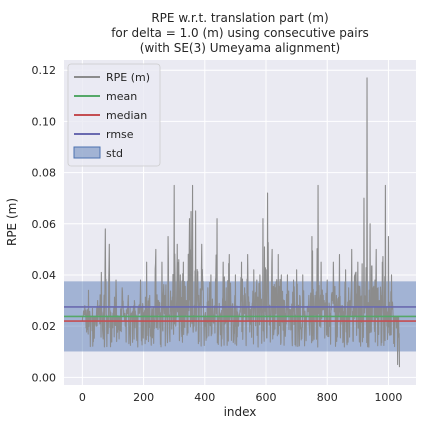 The height and width of the screenshot is (432, 432). Describe the element at coordinates (240, 314) in the screenshot. I see `stats-lines` at that location.